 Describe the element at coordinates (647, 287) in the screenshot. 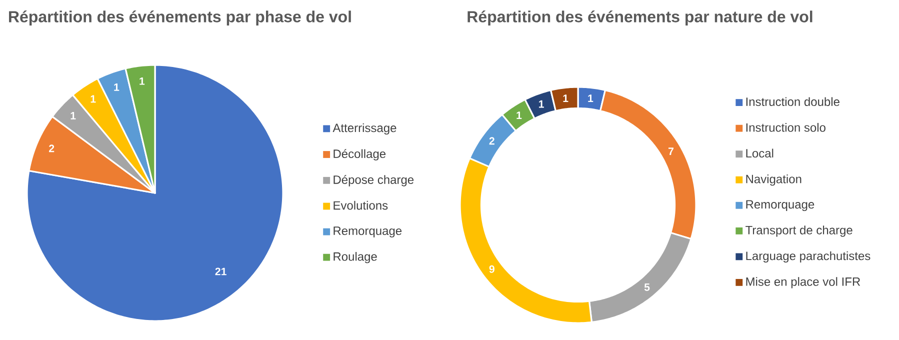

I see `data-label: 5` at that location.